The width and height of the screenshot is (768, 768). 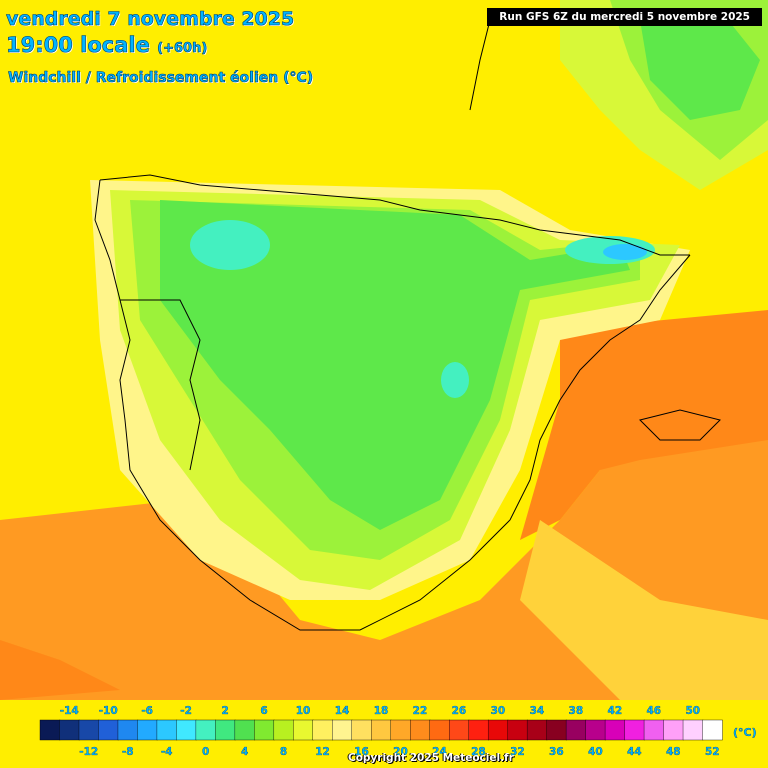 What do you see at coordinates (595, 752) in the screenshot?
I see `legend-label: 40` at bounding box center [595, 752].